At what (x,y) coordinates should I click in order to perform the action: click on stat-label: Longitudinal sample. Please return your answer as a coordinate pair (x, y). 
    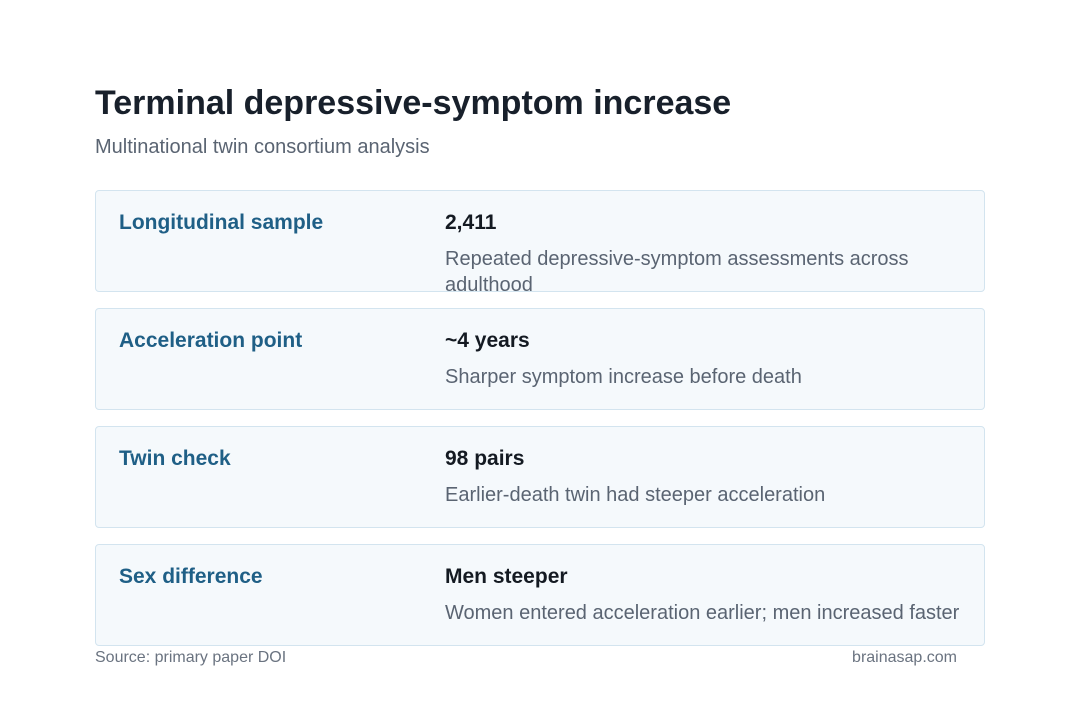
    Looking at the image, I should click on (221, 222).